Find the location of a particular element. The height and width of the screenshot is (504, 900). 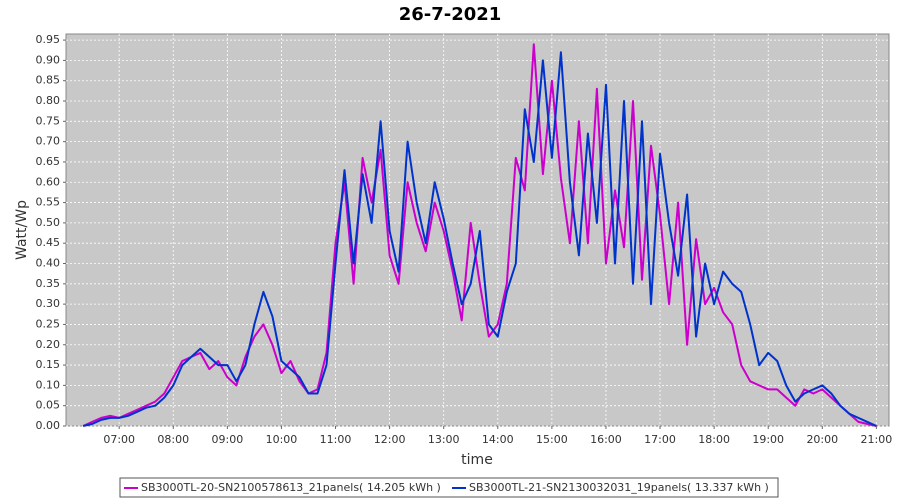

y-axis-label: Watt/Wp is located at coordinates (22, 230).